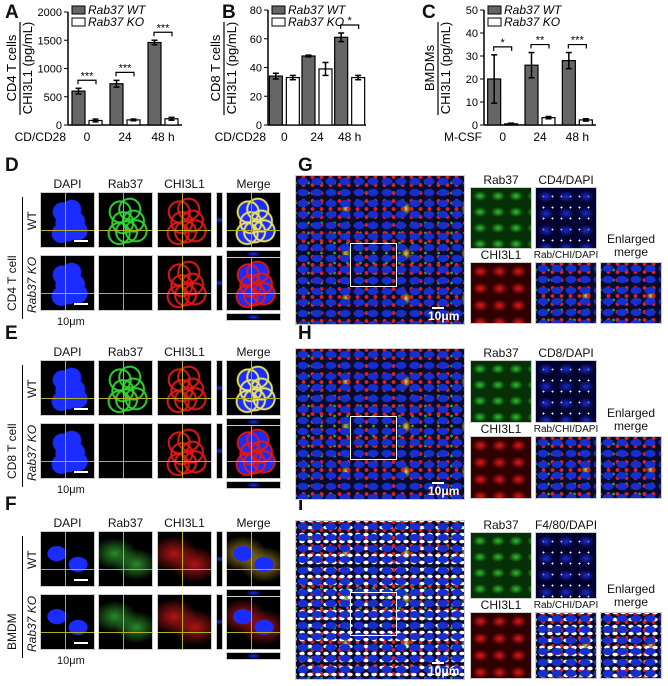 The image size is (668, 686). Describe the element at coordinates (350, 21) in the screenshot. I see `significance-marker: *` at that location.